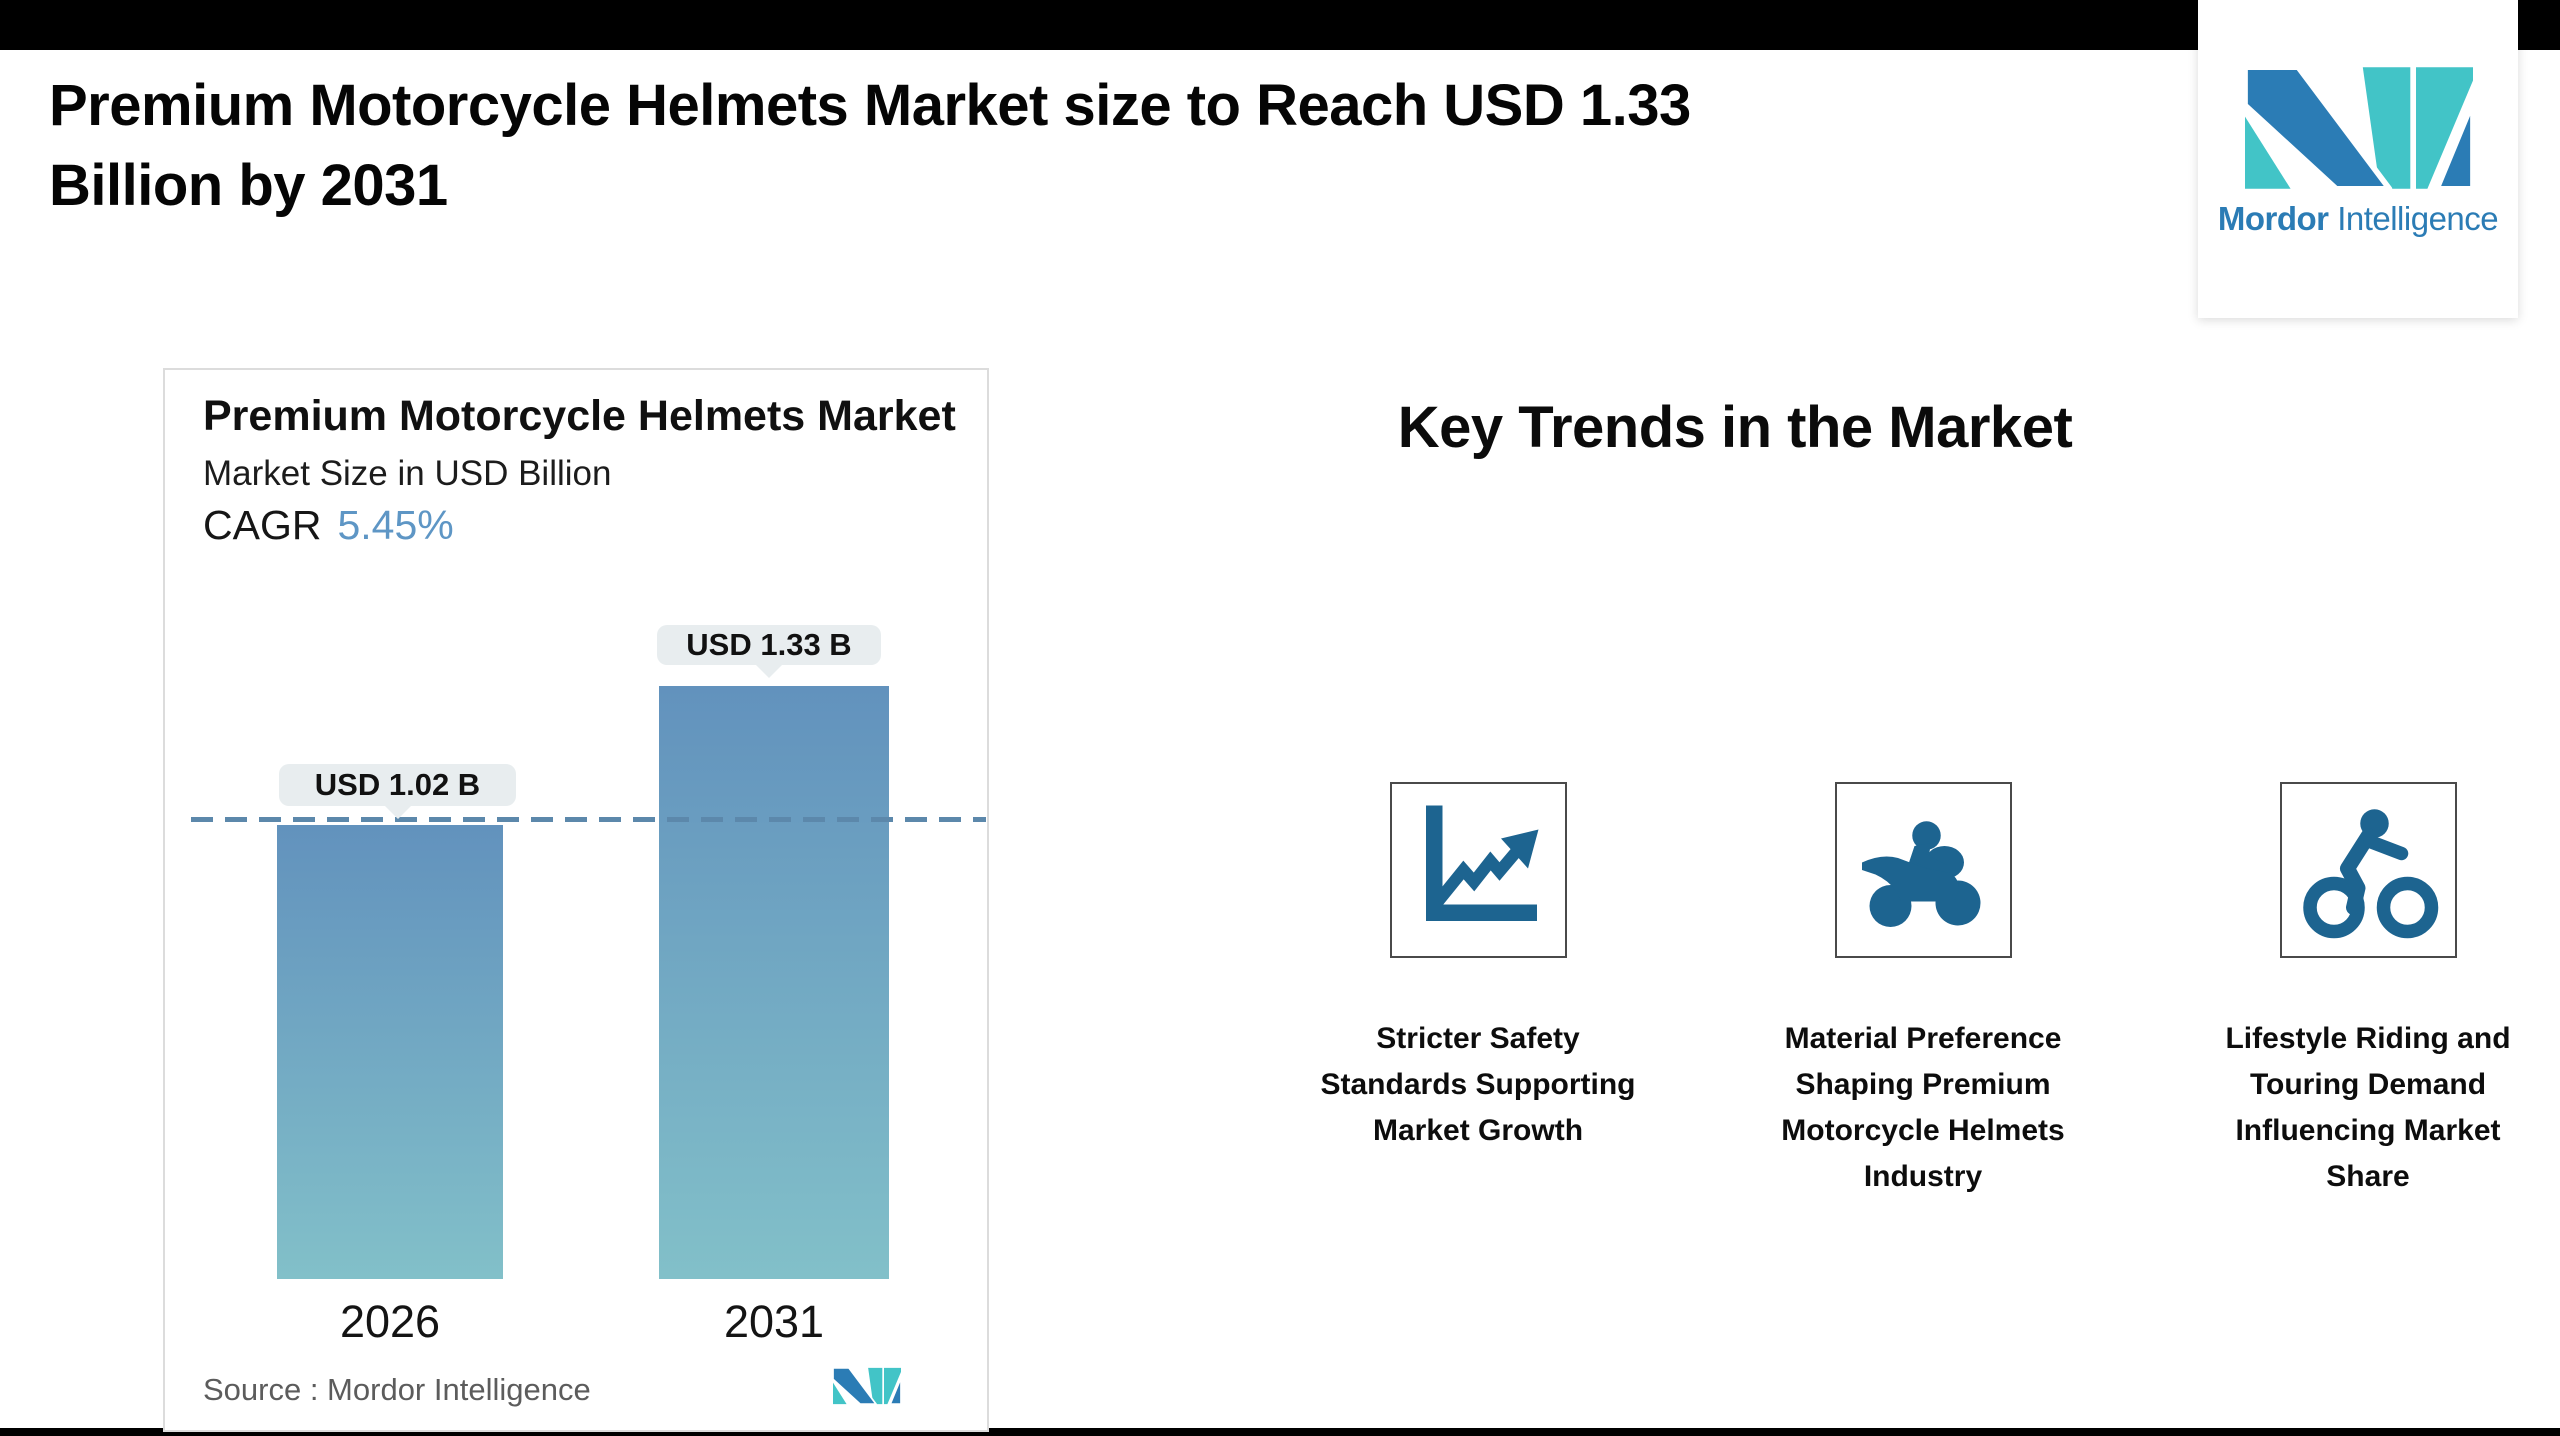  I want to click on trend-card-lifestyle, so click(2368, 870).